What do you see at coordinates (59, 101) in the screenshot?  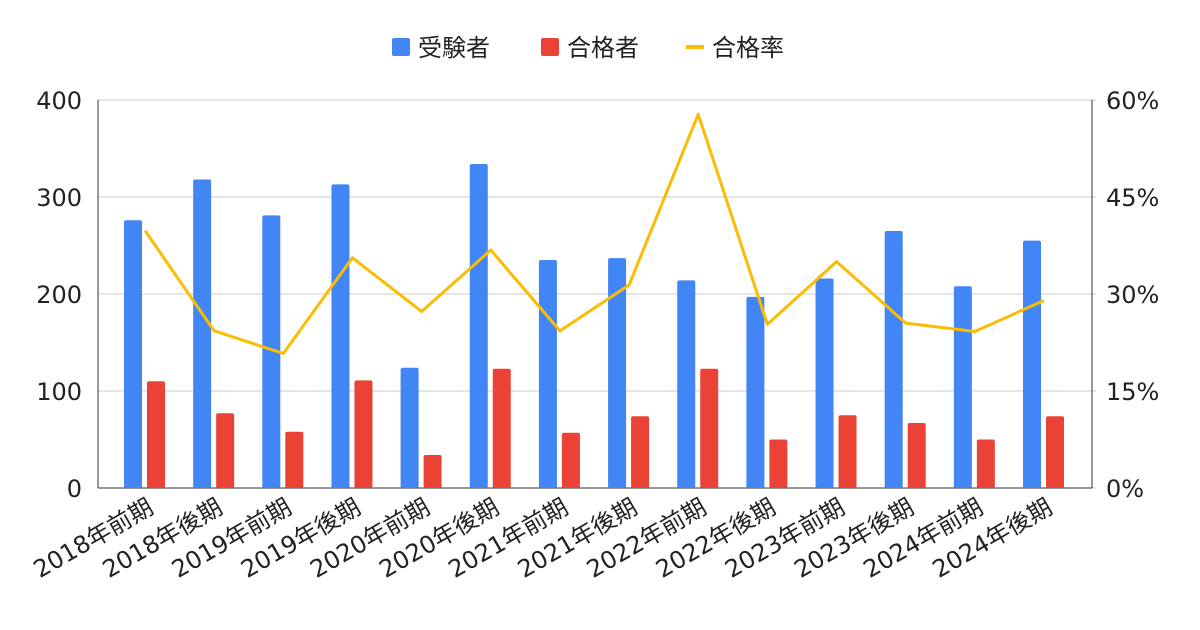 I see `y-tick-label: 400` at bounding box center [59, 101].